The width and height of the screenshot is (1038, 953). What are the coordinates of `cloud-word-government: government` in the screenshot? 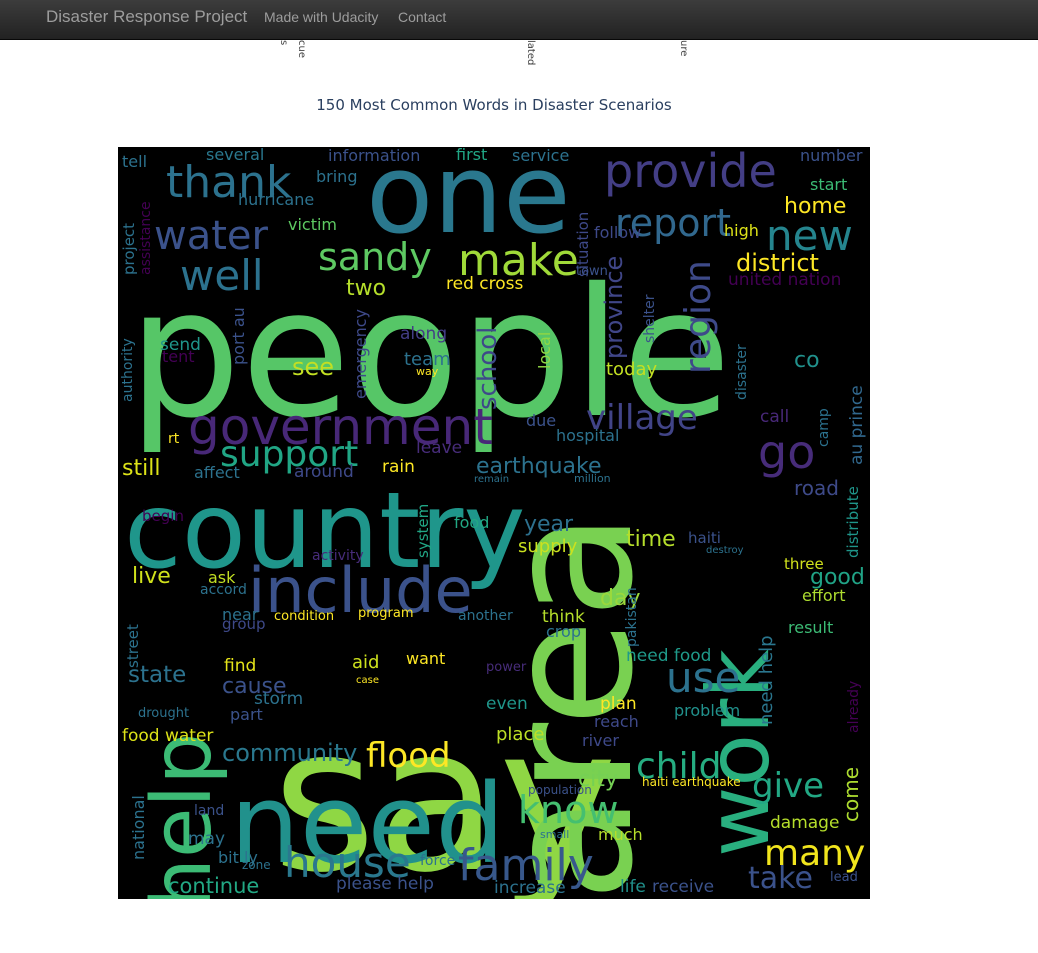 It's located at (340, 427).